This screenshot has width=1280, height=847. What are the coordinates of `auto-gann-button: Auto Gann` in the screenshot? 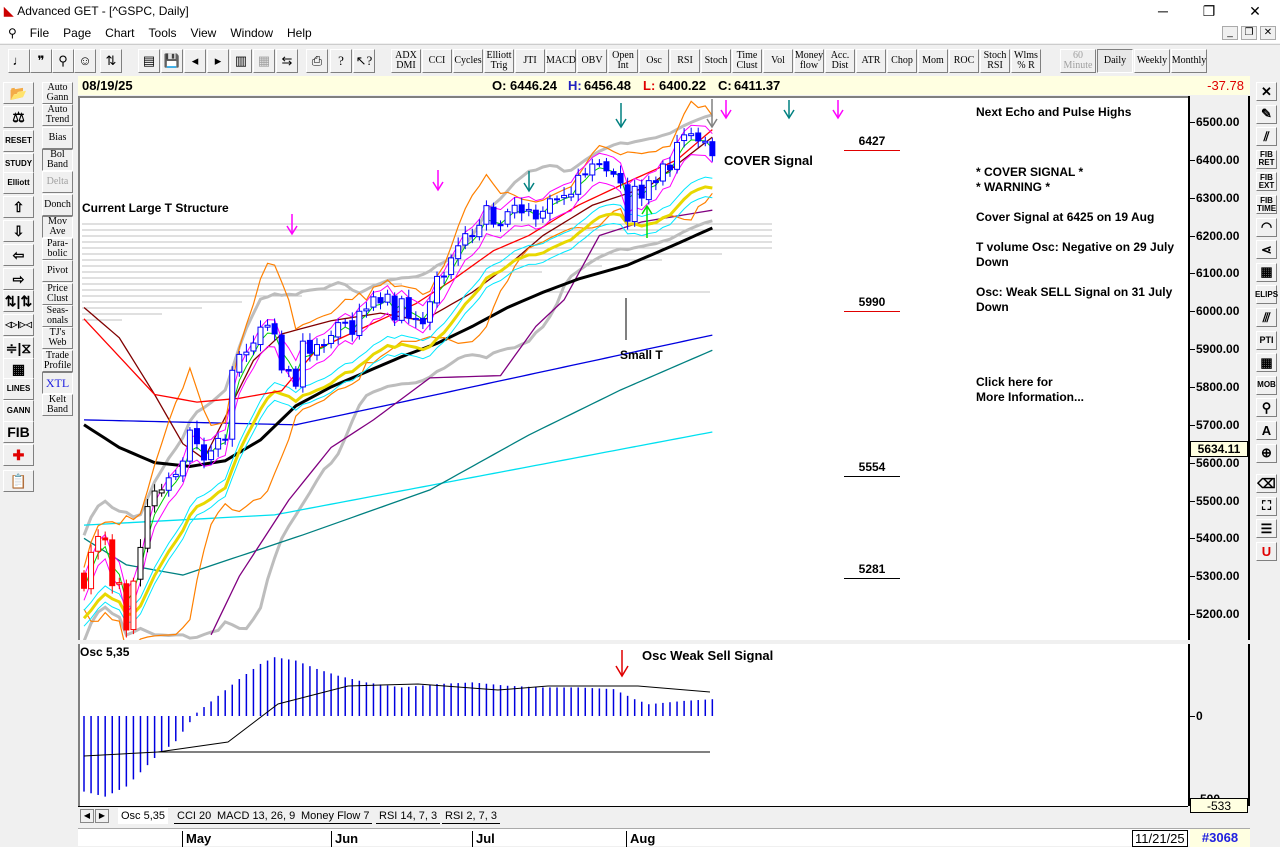 It's located at (57, 93).